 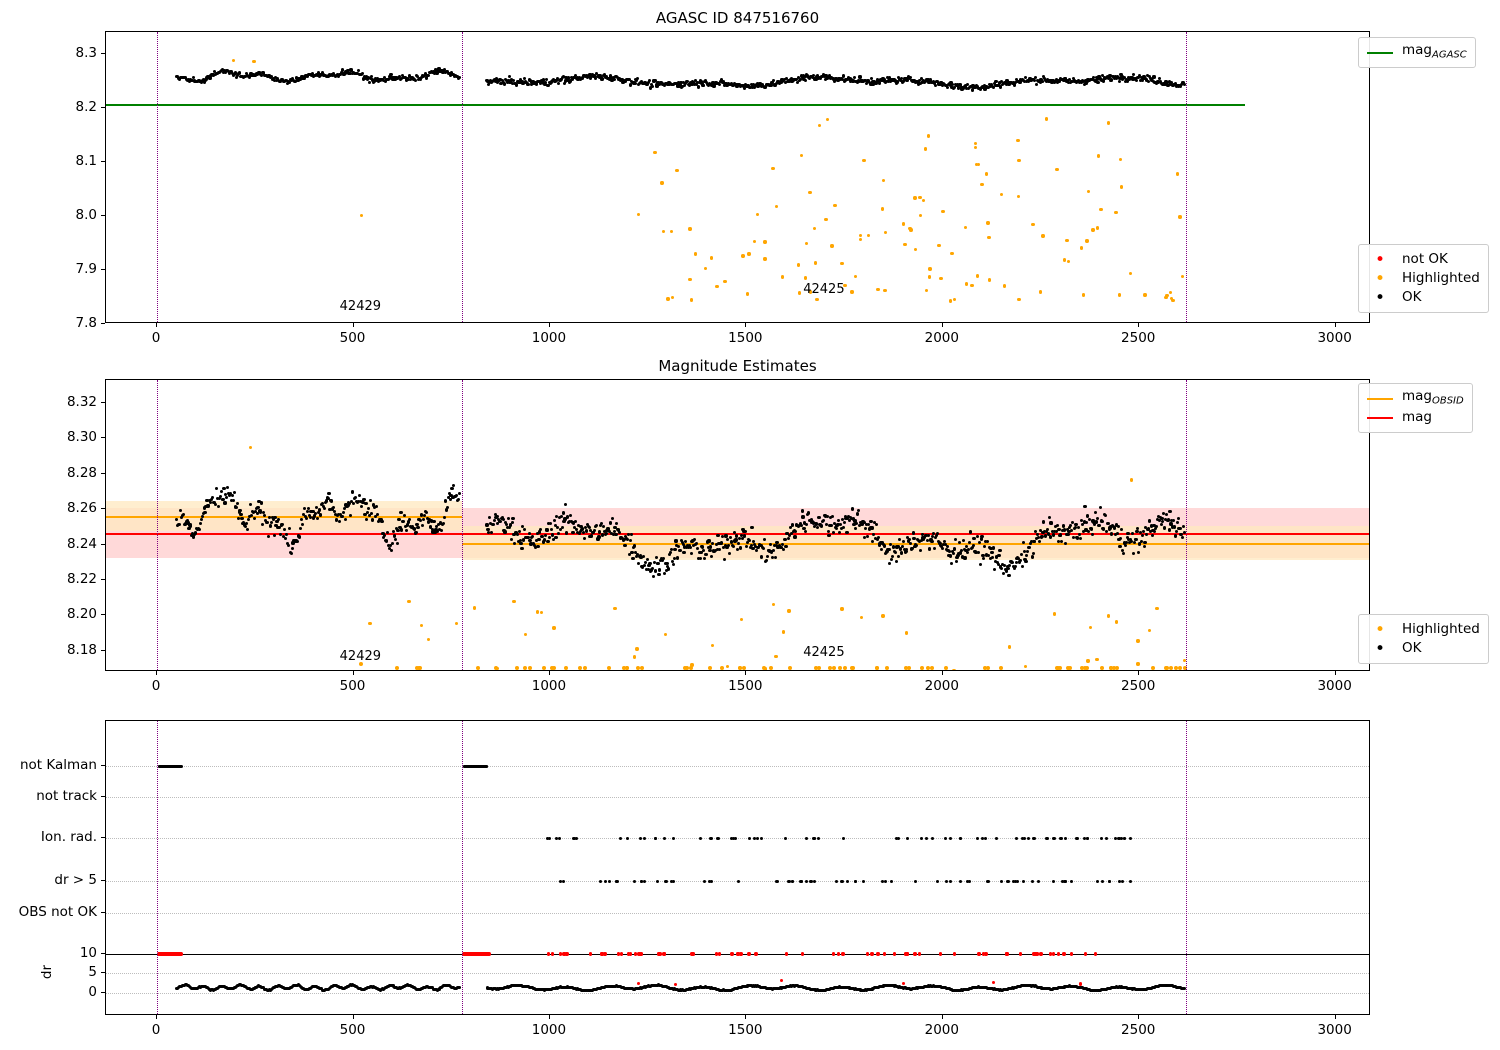 What do you see at coordinates (81, 402) in the screenshot?
I see `y-tick-label: 8.32` at bounding box center [81, 402].